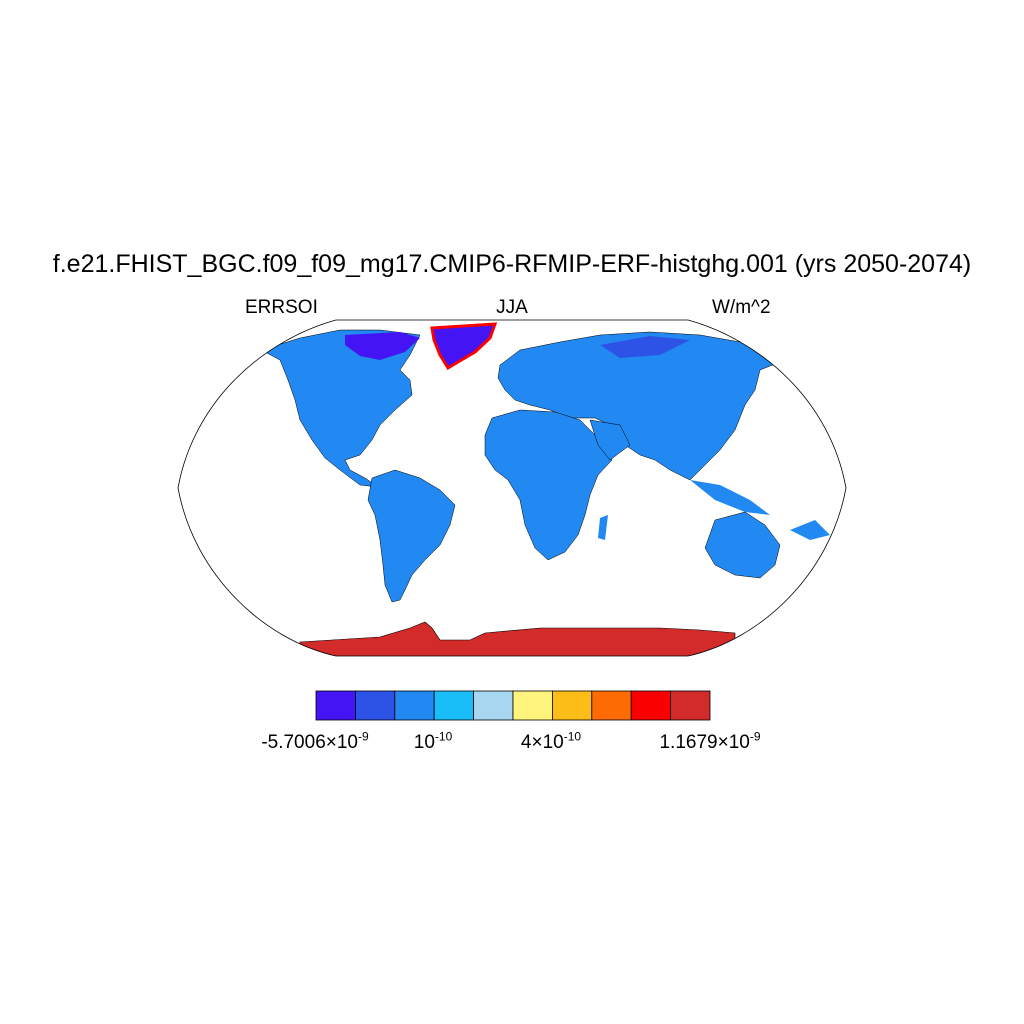  I want to click on colorbar-label-2: 10-10, so click(433, 741).